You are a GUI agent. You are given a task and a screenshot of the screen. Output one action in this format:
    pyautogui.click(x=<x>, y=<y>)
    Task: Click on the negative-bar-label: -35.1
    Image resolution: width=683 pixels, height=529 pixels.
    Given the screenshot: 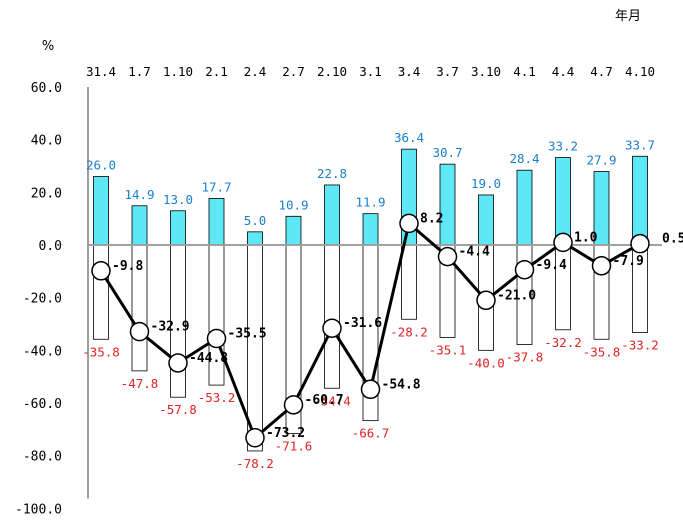 What is the action you would take?
    pyautogui.click(x=448, y=349)
    